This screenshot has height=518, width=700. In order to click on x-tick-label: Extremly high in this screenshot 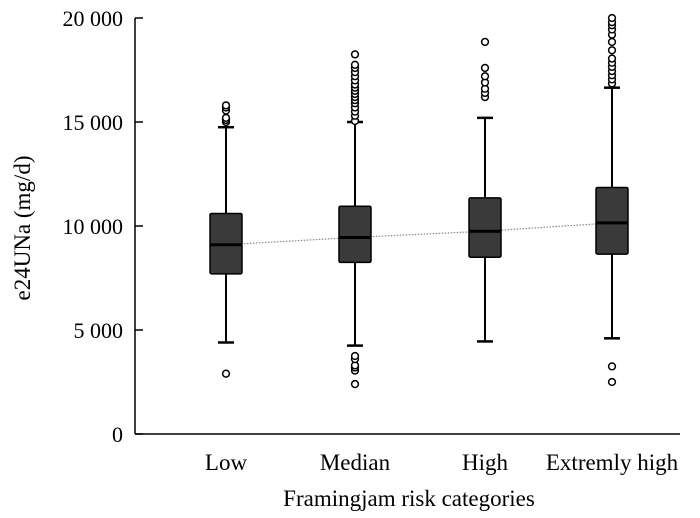, I will do `click(612, 462)`.